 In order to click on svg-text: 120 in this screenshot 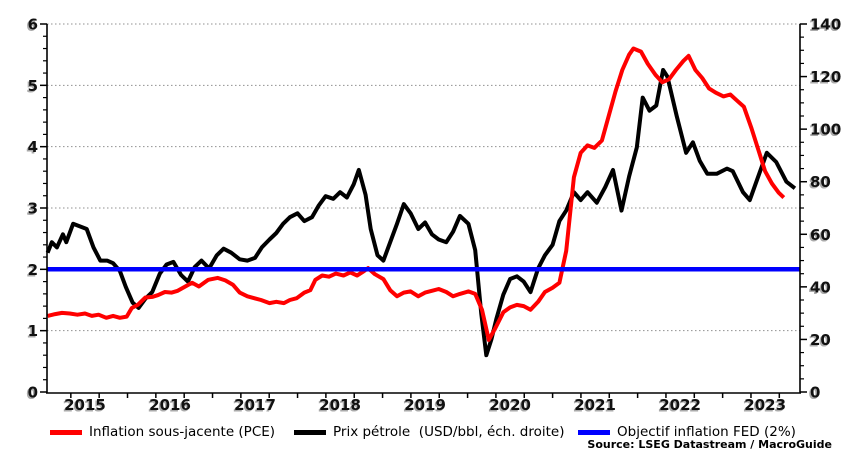, I will do `click(825, 77)`.